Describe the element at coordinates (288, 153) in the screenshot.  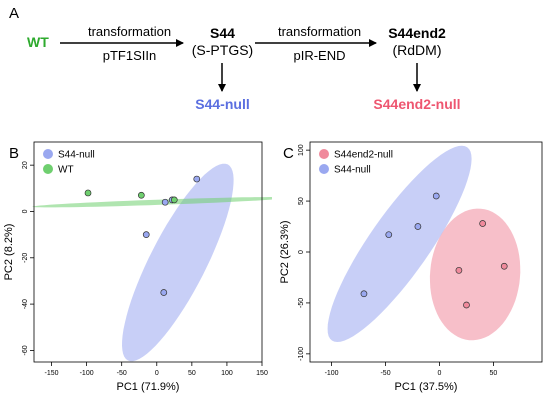
I see `panel-c-letter: C` at that location.